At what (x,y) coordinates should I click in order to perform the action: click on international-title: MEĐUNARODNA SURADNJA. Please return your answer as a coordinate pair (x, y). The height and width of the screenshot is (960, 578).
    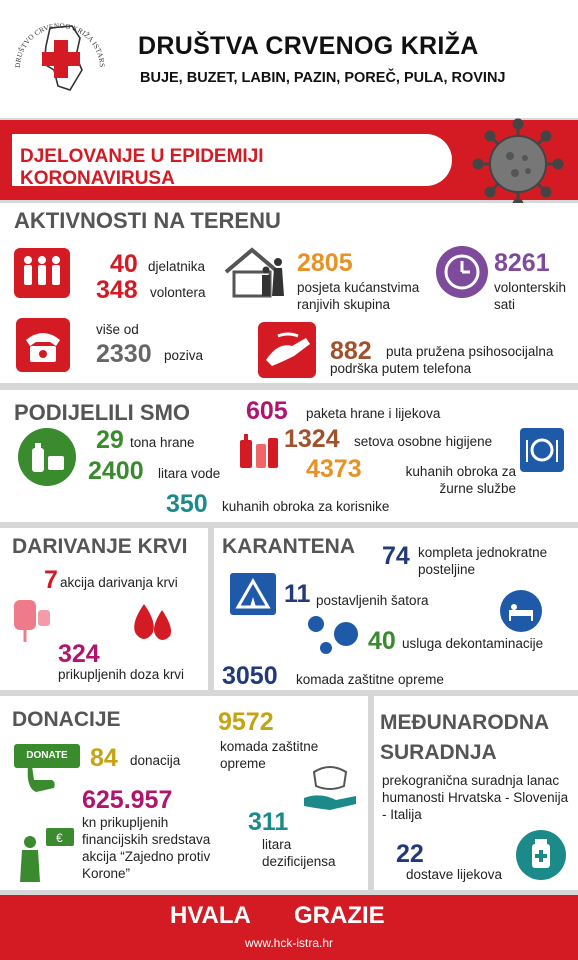
    Looking at the image, I should click on (464, 737).